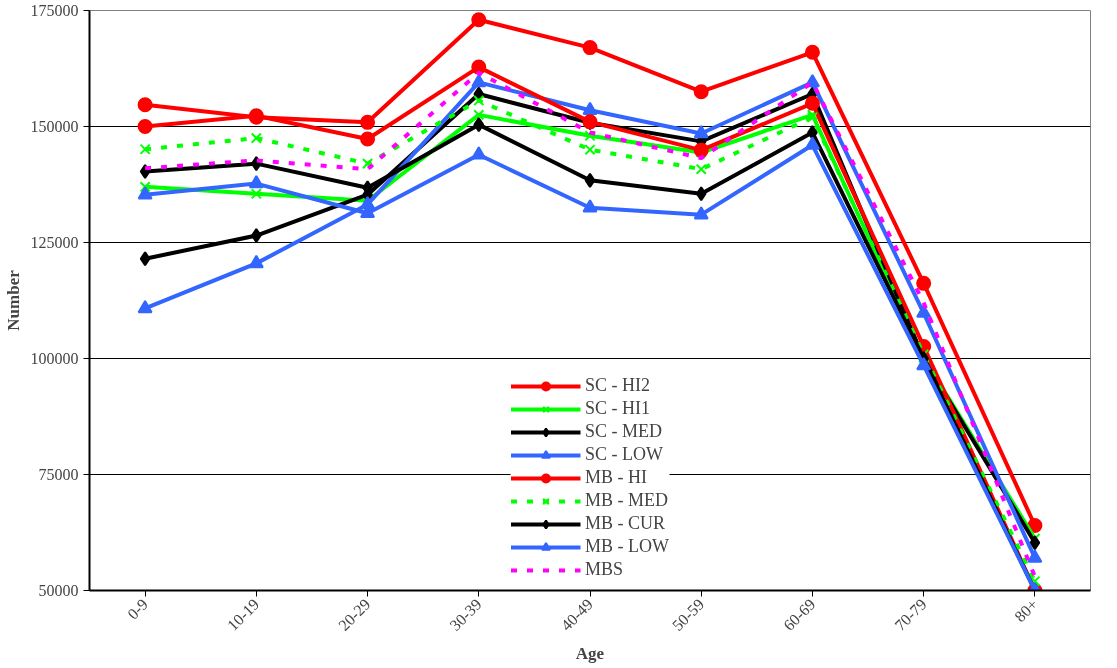 This screenshot has height=668, width=1117. Describe the element at coordinates (54, 242) in the screenshot. I see `y-tick-label: 125000` at that location.